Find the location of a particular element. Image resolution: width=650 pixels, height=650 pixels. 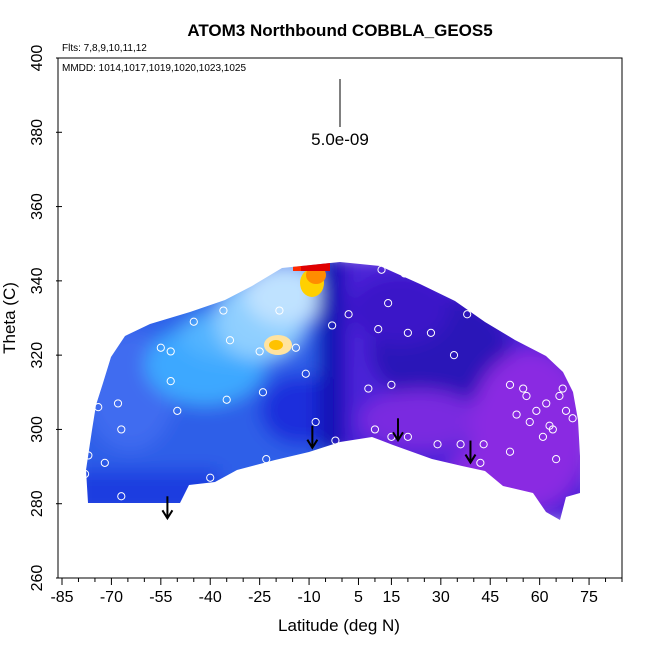

x-axis-title: Latitude (deg N) is located at coordinates (339, 625).